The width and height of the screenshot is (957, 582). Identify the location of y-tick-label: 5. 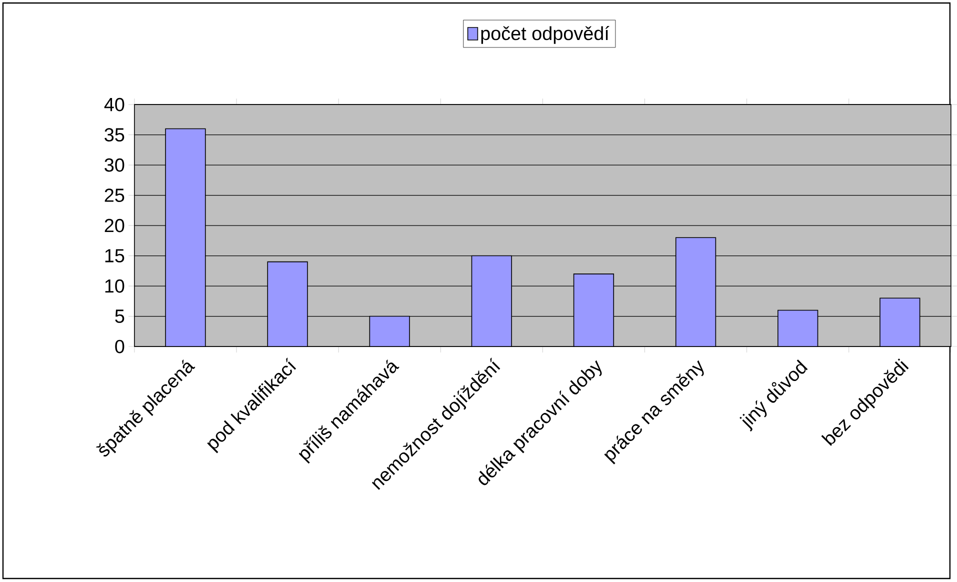
(119, 317).